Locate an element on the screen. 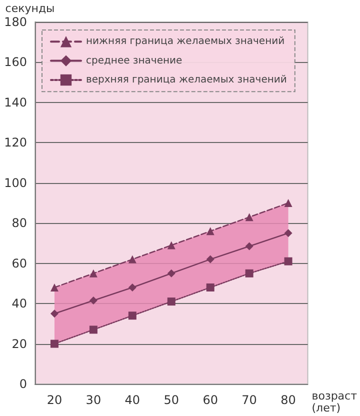 This screenshot has width=360, height=416. y-tick-label: 160 is located at coordinates (15, 62).